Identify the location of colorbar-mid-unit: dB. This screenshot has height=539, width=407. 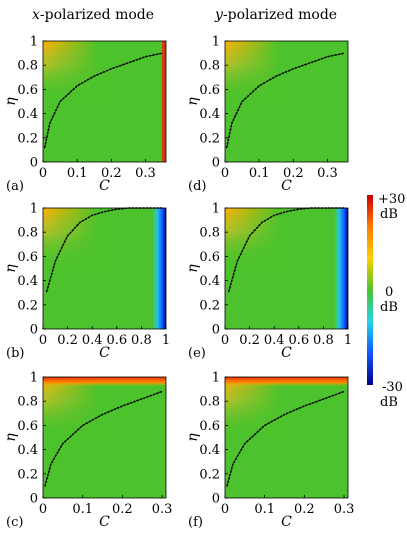
(389, 307).